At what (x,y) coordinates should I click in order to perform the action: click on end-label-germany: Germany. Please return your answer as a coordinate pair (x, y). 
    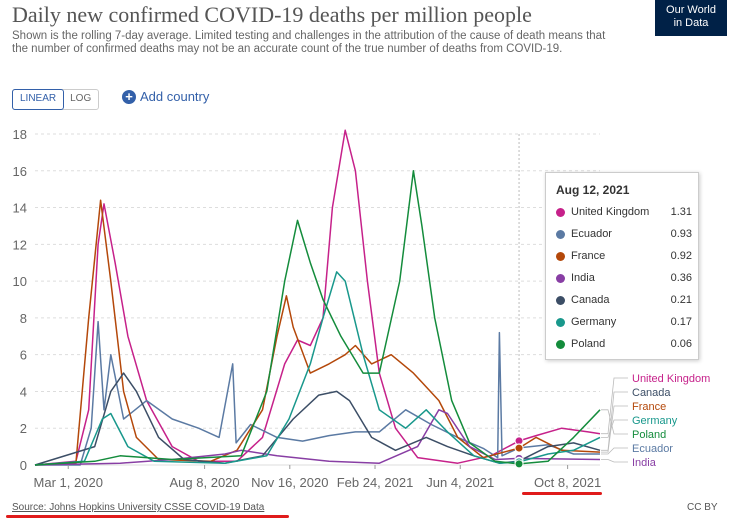
    Looking at the image, I should click on (655, 421).